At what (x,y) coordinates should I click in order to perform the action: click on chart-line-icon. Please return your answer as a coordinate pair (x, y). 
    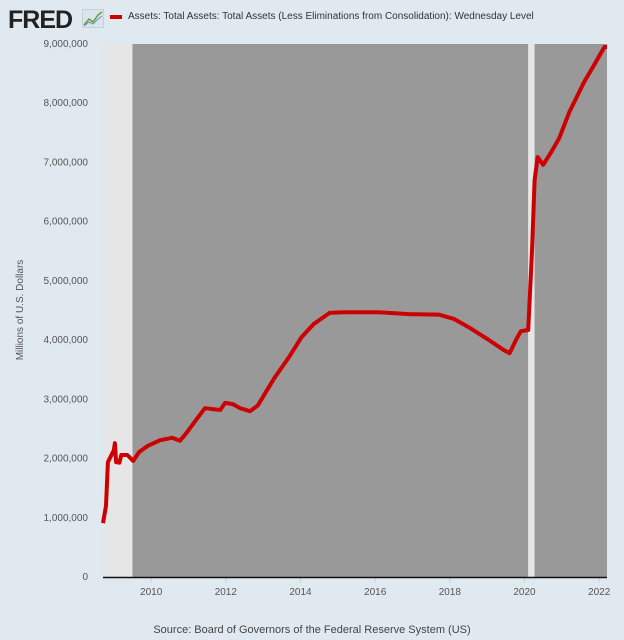
    Looking at the image, I should click on (93, 18).